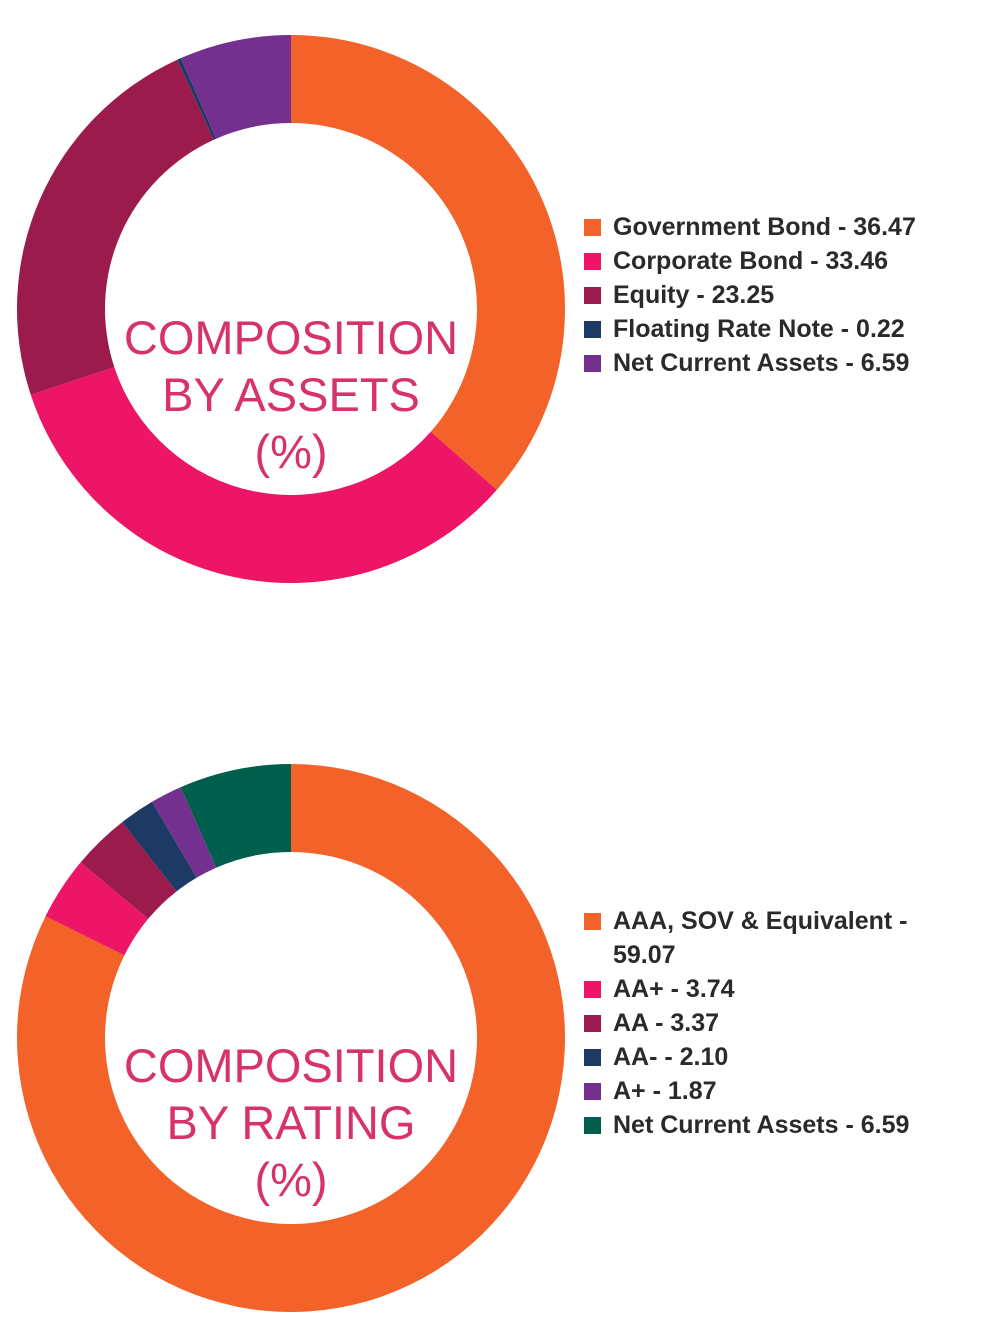  What do you see at coordinates (666, 1023) in the screenshot?
I see `rating-legend-label-3: AA - 3.37` at bounding box center [666, 1023].